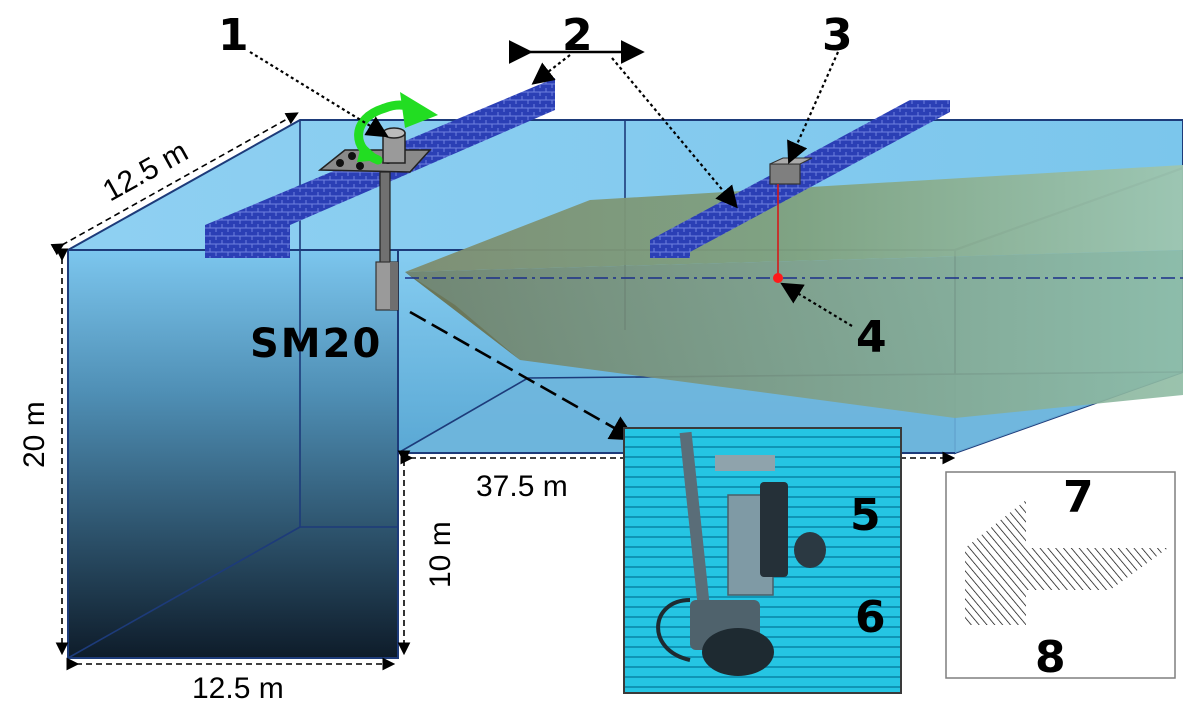 This screenshot has width=1183, height=702. What do you see at coordinates (778, 278) in the screenshot?
I see `target-sphere` at bounding box center [778, 278].